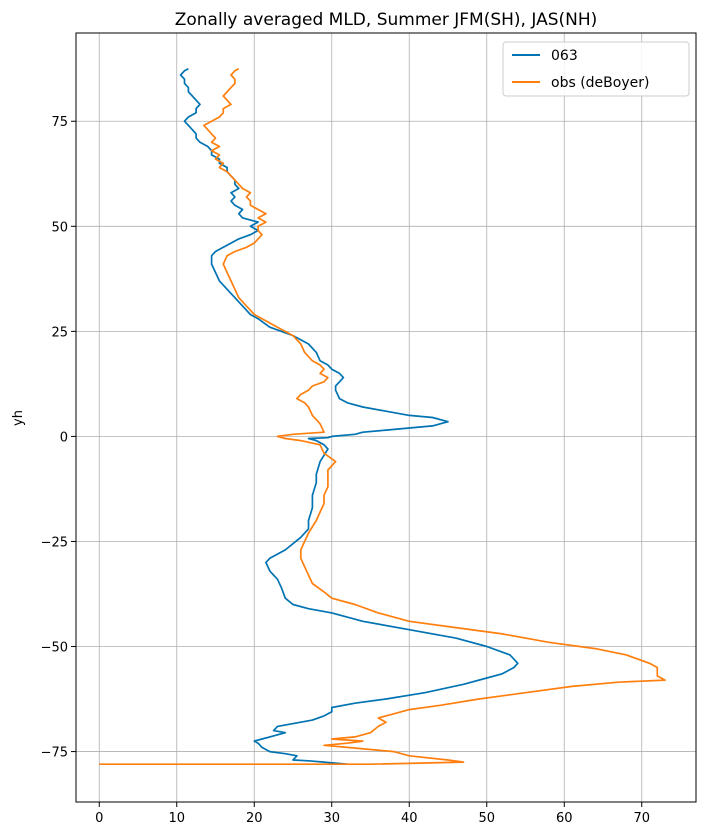 The width and height of the screenshot is (705, 838). Describe the element at coordinates (600, 83) in the screenshot. I see `legend-label-obs: obs (deBoyer)` at that location.